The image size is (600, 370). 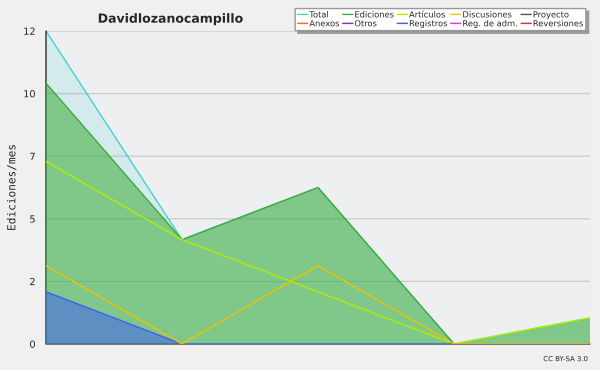 What do you see at coordinates (490, 24) in the screenshot?
I see `legend-label: Reg. de adm.` at bounding box center [490, 24].